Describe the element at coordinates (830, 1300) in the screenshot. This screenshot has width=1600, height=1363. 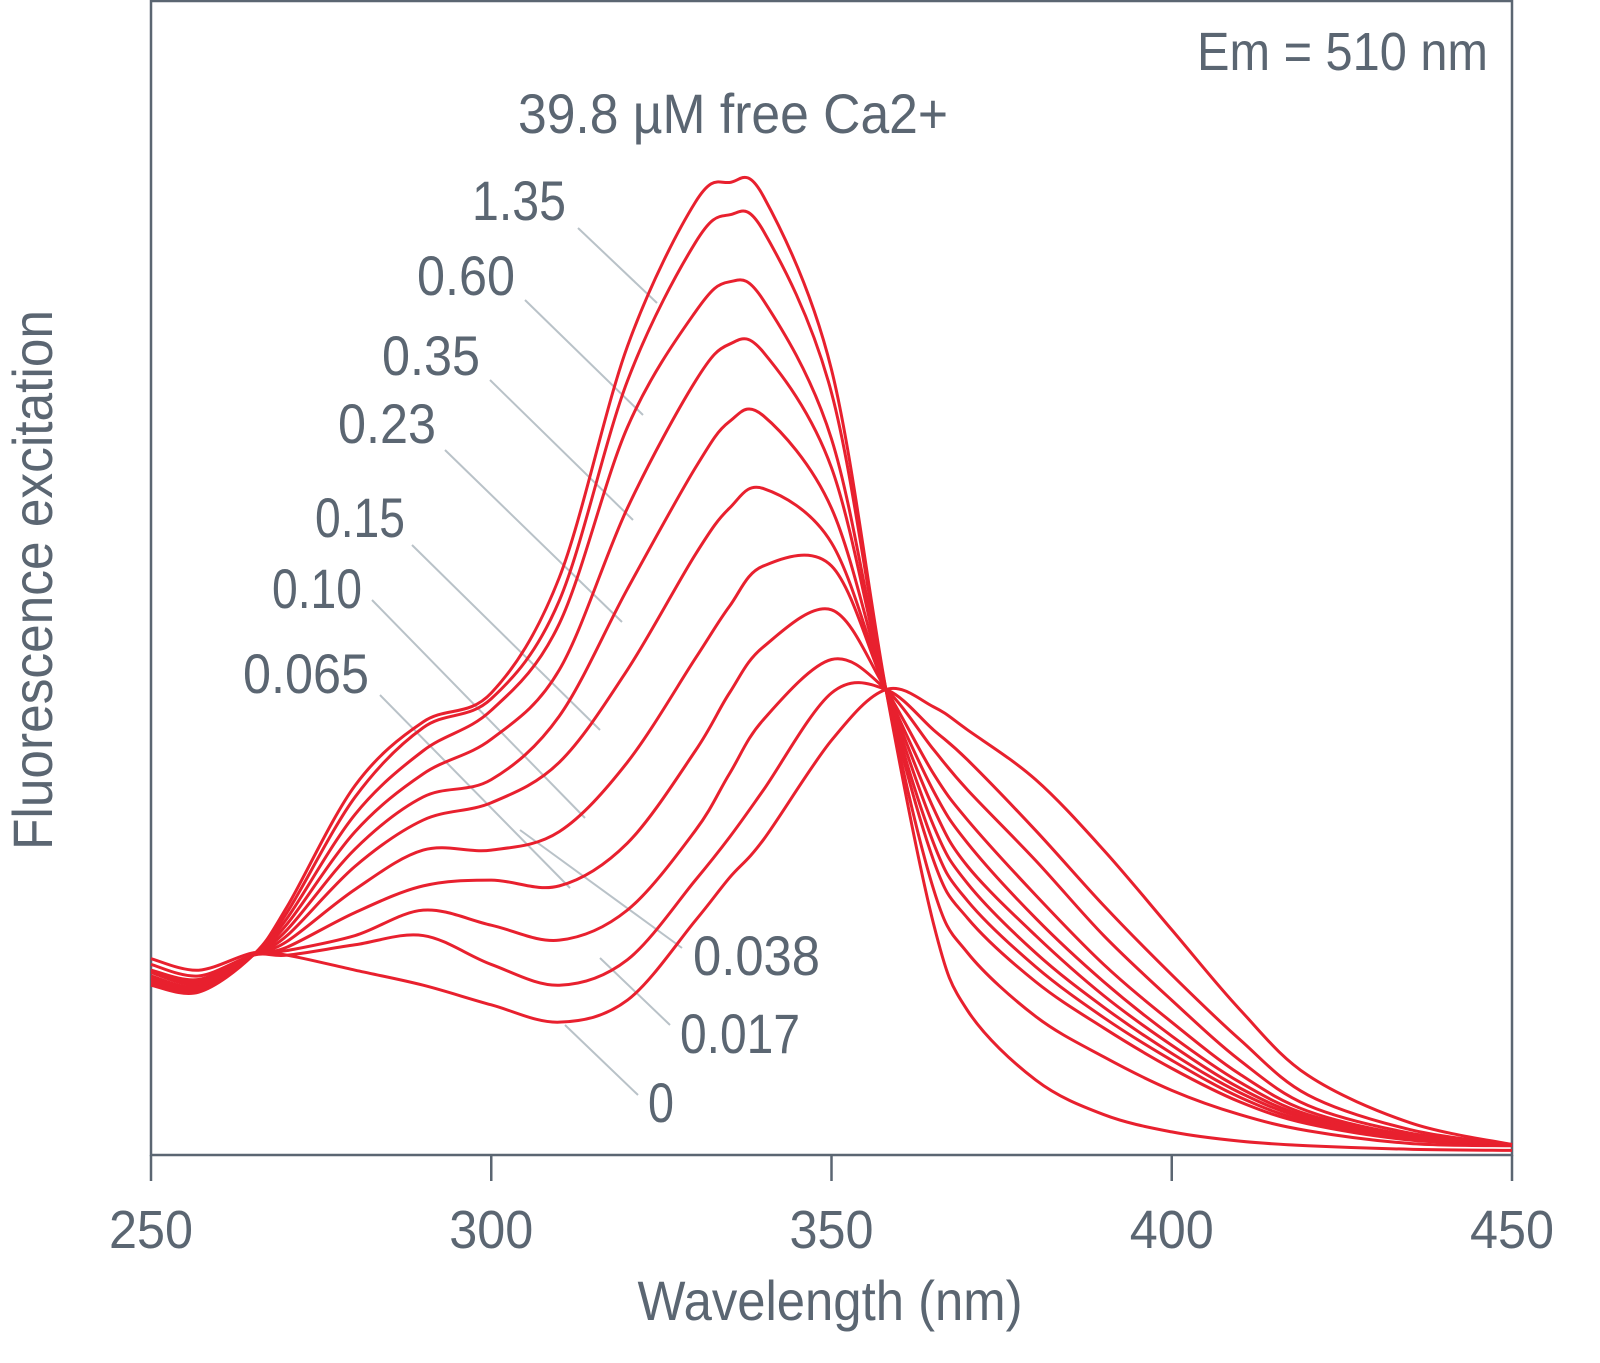
I see `x-axis-label: Wavelength (nm)` at that location.